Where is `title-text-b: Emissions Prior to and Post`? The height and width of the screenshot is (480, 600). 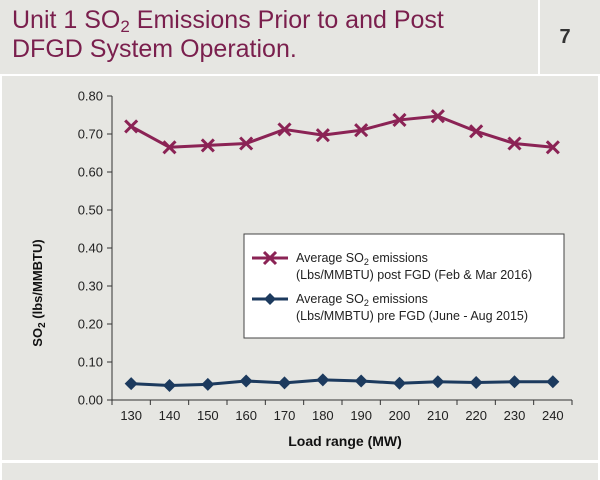
title-text-b: Emissions Prior to and Post is located at coordinates (286, 20).